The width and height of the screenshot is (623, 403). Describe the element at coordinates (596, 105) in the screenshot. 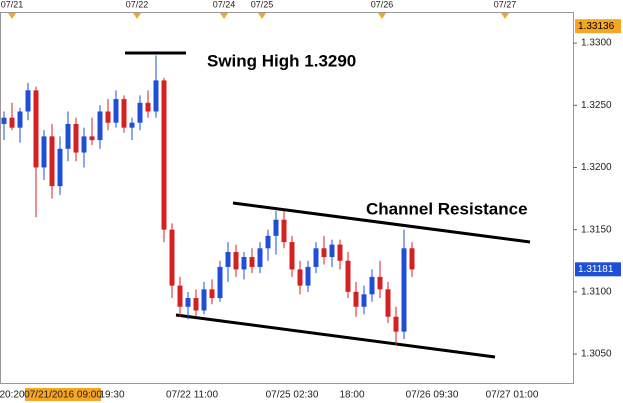

I see `y-tick-label: 1.3250` at that location.